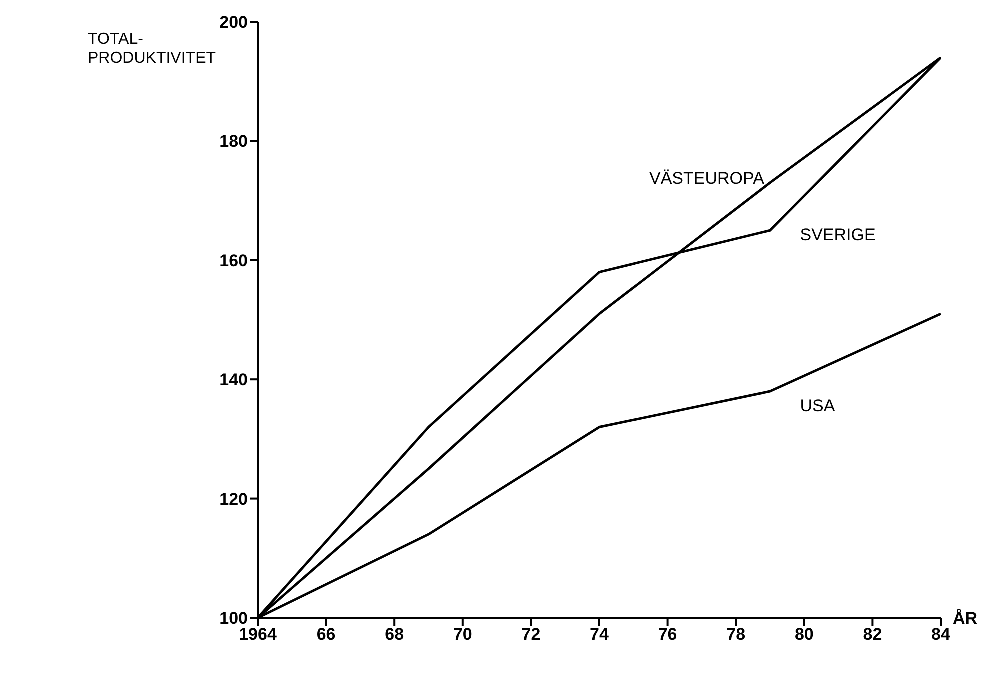 The width and height of the screenshot is (999, 679). Describe the element at coordinates (152, 49) in the screenshot. I see `y-axis-title: TOTAL- PRODUKTIVITET` at that location.